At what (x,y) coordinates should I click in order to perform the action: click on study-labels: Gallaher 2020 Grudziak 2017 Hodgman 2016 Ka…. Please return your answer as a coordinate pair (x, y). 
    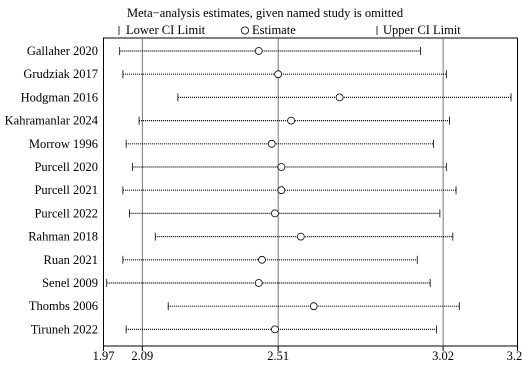
    Looking at the image, I should click on (52, 190).